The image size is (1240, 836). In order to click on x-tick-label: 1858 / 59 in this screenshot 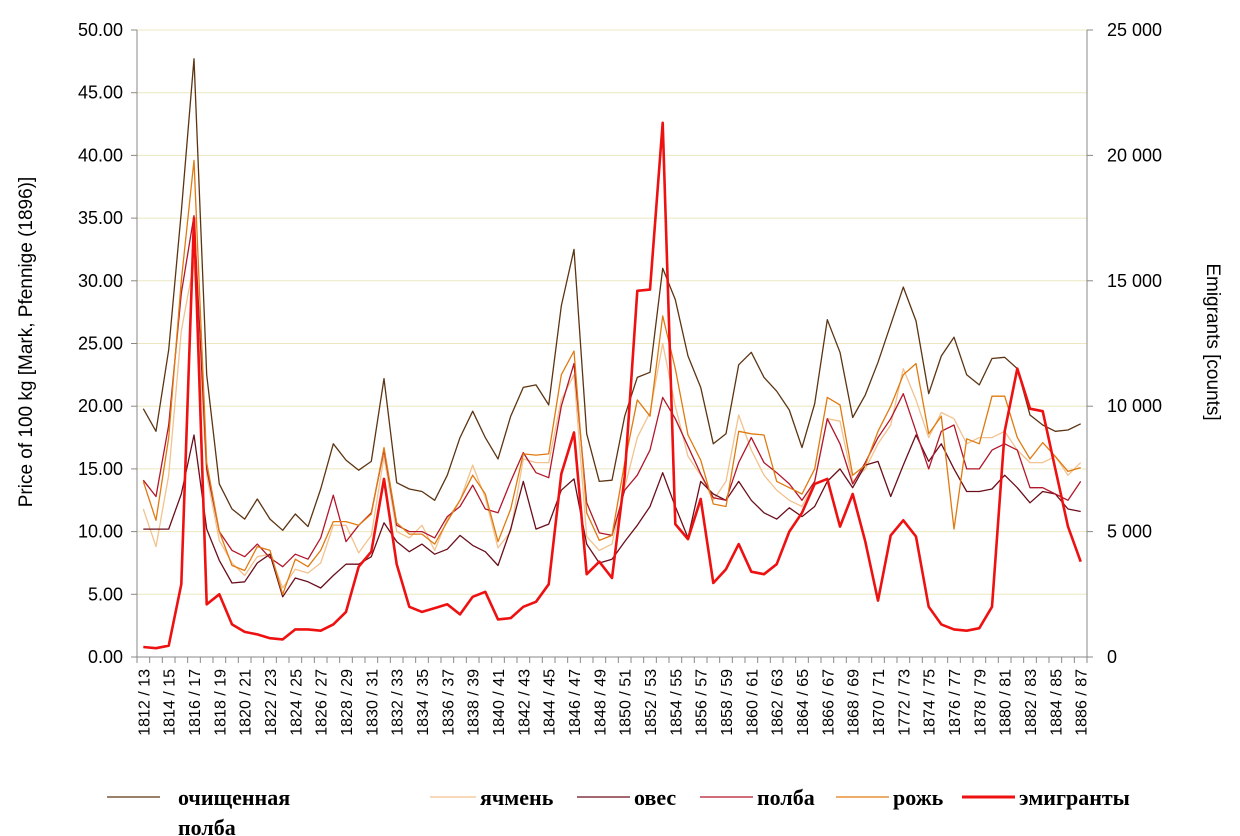, I will do `click(727, 702)`.